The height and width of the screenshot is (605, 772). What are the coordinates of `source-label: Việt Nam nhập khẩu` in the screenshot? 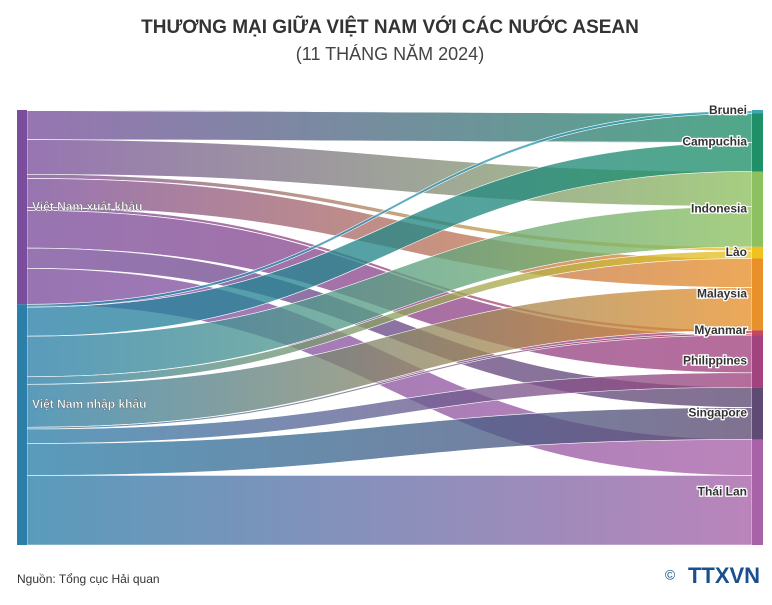 It's located at (89, 404).